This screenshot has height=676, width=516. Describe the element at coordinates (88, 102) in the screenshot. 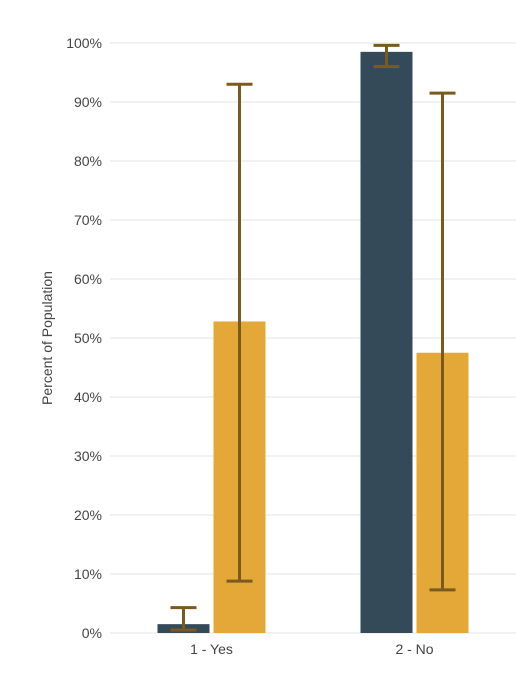

I see `y-tick-label: 90%` at that location.